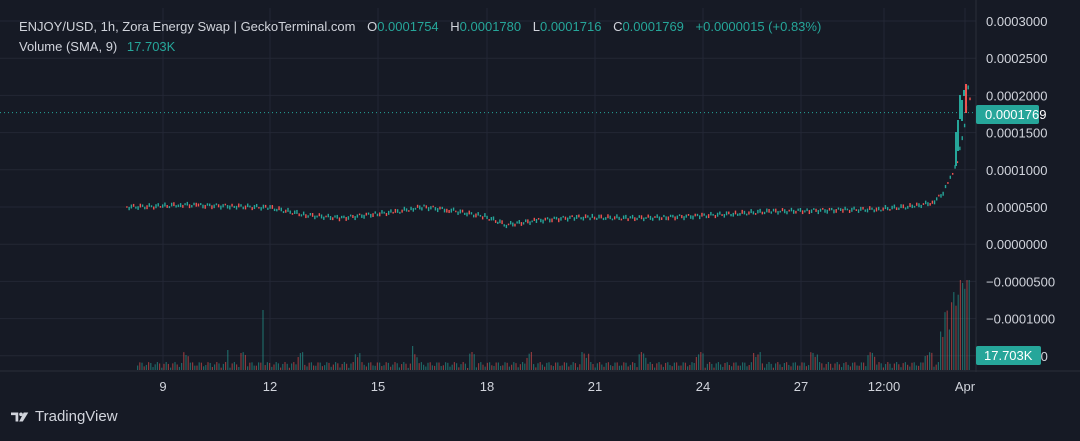  What do you see at coordinates (151, 46) in the screenshot?
I see `volume-value: 17.703K` at bounding box center [151, 46].